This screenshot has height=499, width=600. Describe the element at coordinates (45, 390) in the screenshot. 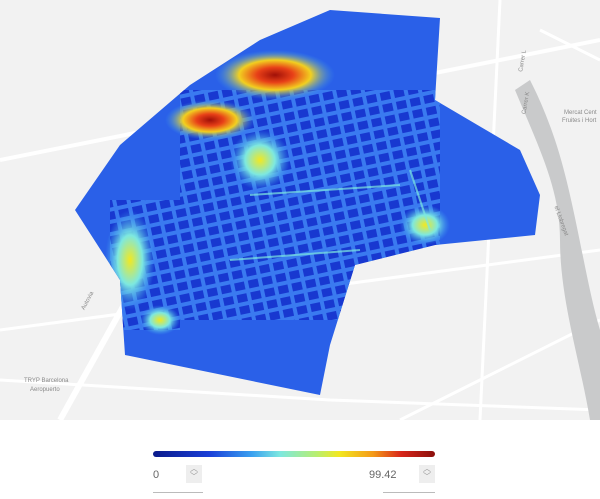

I see `map-label-hotel-2: Aeropuerto` at that location.